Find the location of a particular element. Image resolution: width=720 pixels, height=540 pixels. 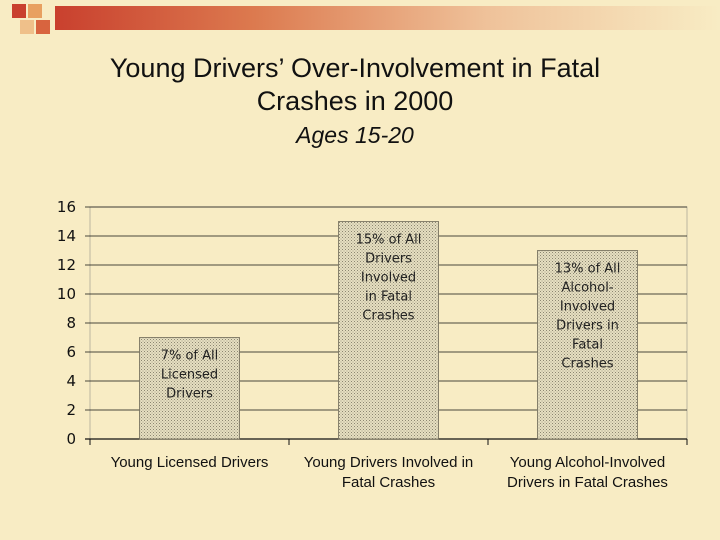

y-tick-label: 16 is located at coordinates (66, 207).